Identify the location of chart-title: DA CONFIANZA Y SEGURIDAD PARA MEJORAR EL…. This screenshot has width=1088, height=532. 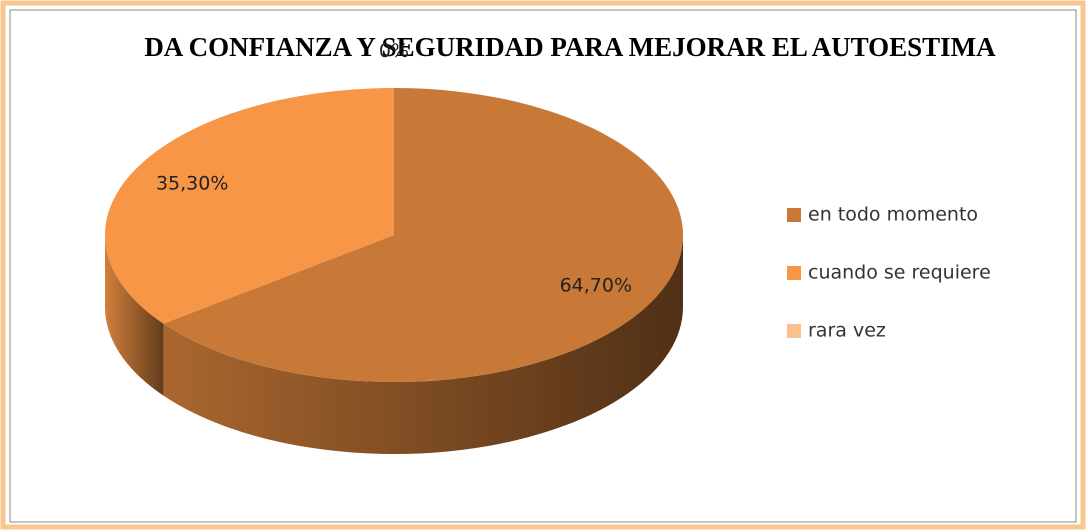
(570, 47).